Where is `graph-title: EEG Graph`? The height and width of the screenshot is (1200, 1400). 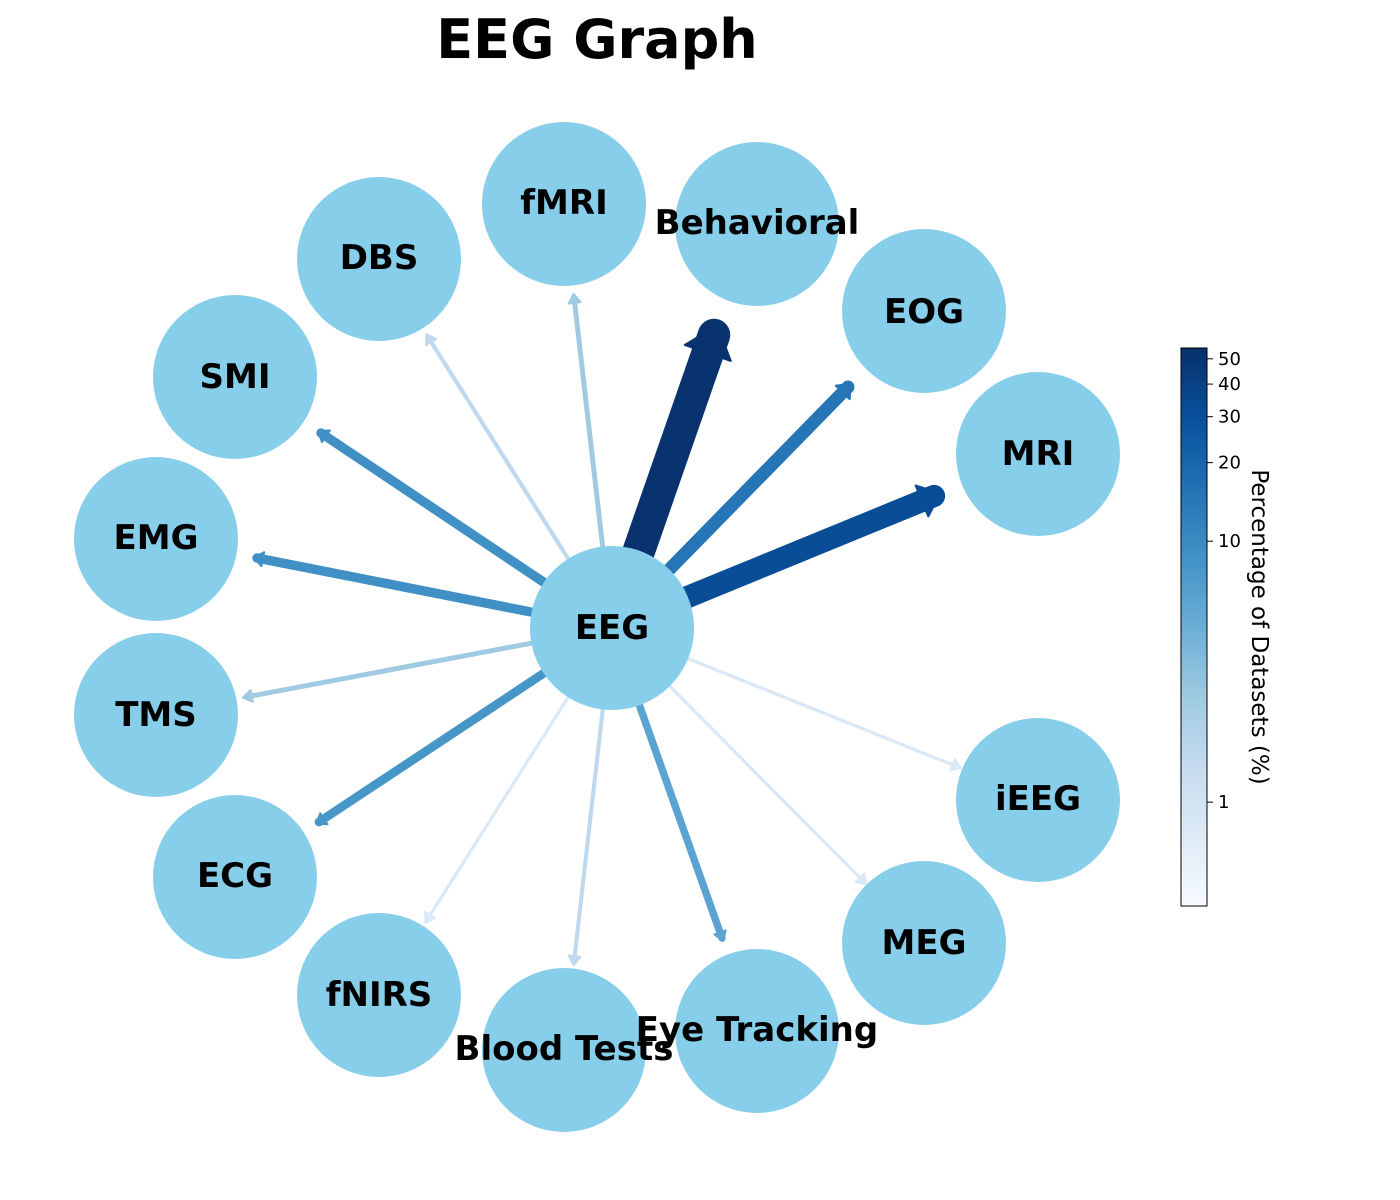
graph-title: EEG Graph is located at coordinates (596, 39).